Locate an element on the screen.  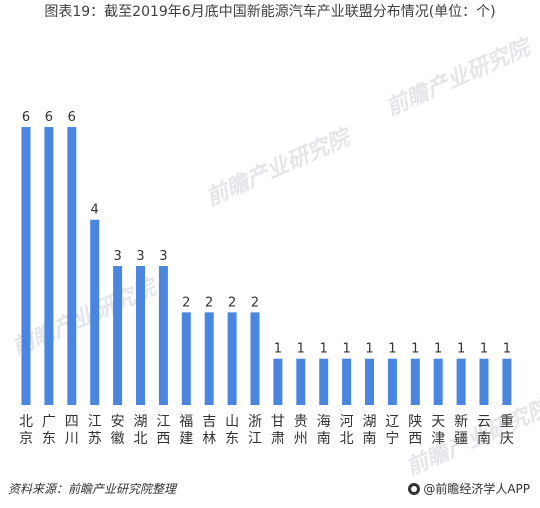
x-tick-label: 肃 is located at coordinates (278, 439).